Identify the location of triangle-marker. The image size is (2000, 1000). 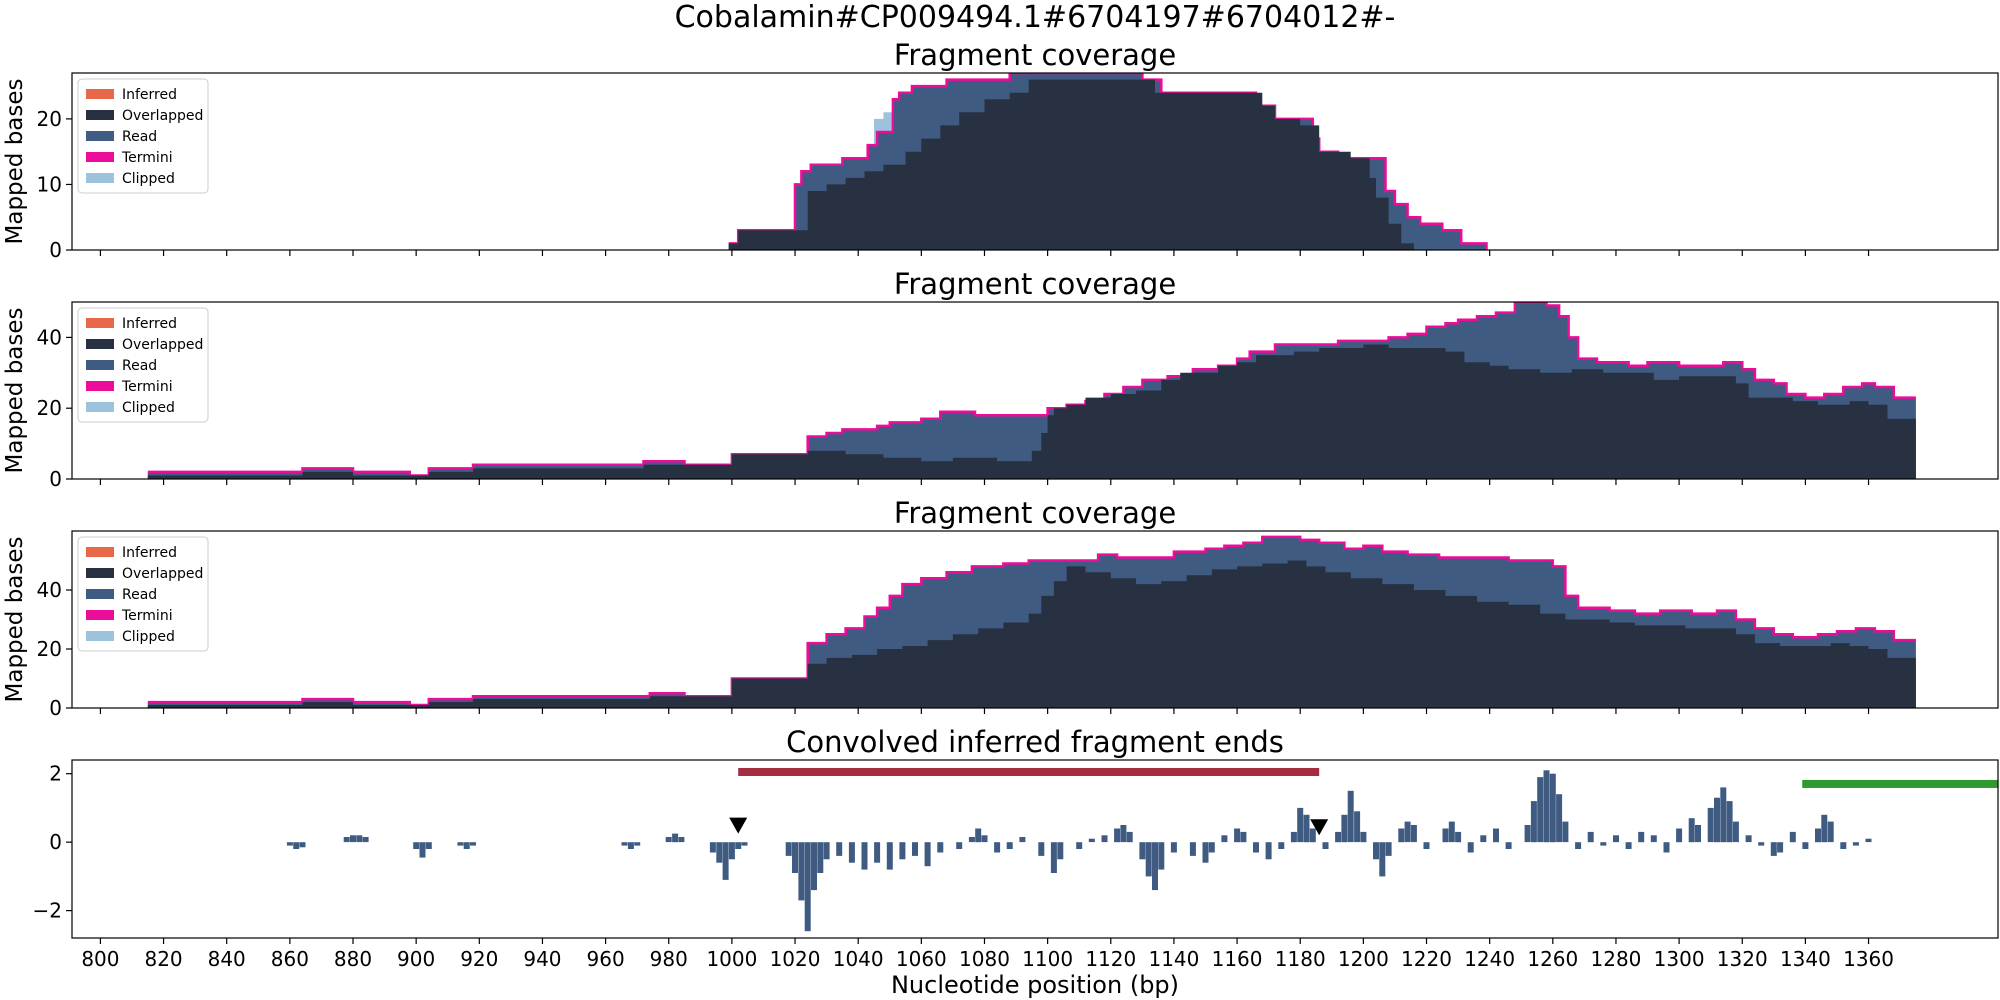
(738, 825).